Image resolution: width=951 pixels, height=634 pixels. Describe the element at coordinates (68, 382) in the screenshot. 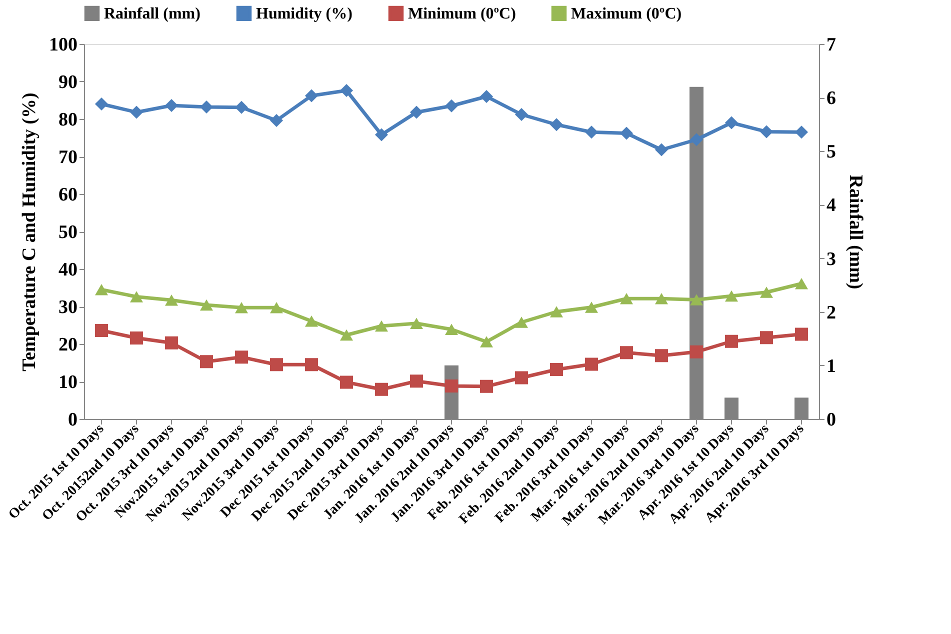

I see `y-tick-label: 10` at that location.